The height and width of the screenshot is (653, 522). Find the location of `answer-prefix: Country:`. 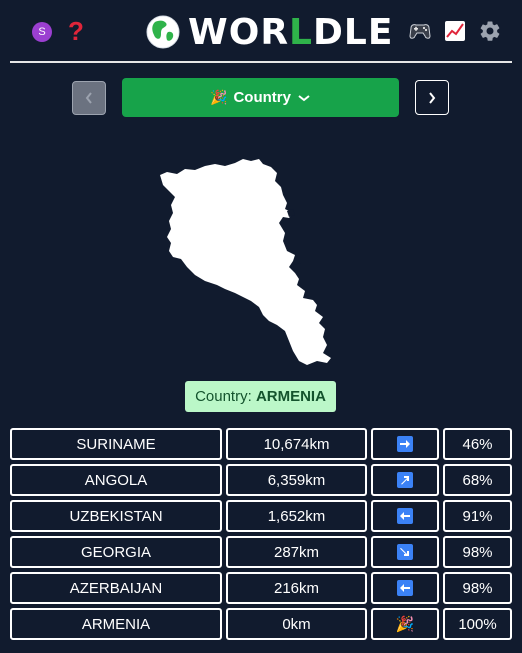

answer-prefix: Country: is located at coordinates (223, 396).